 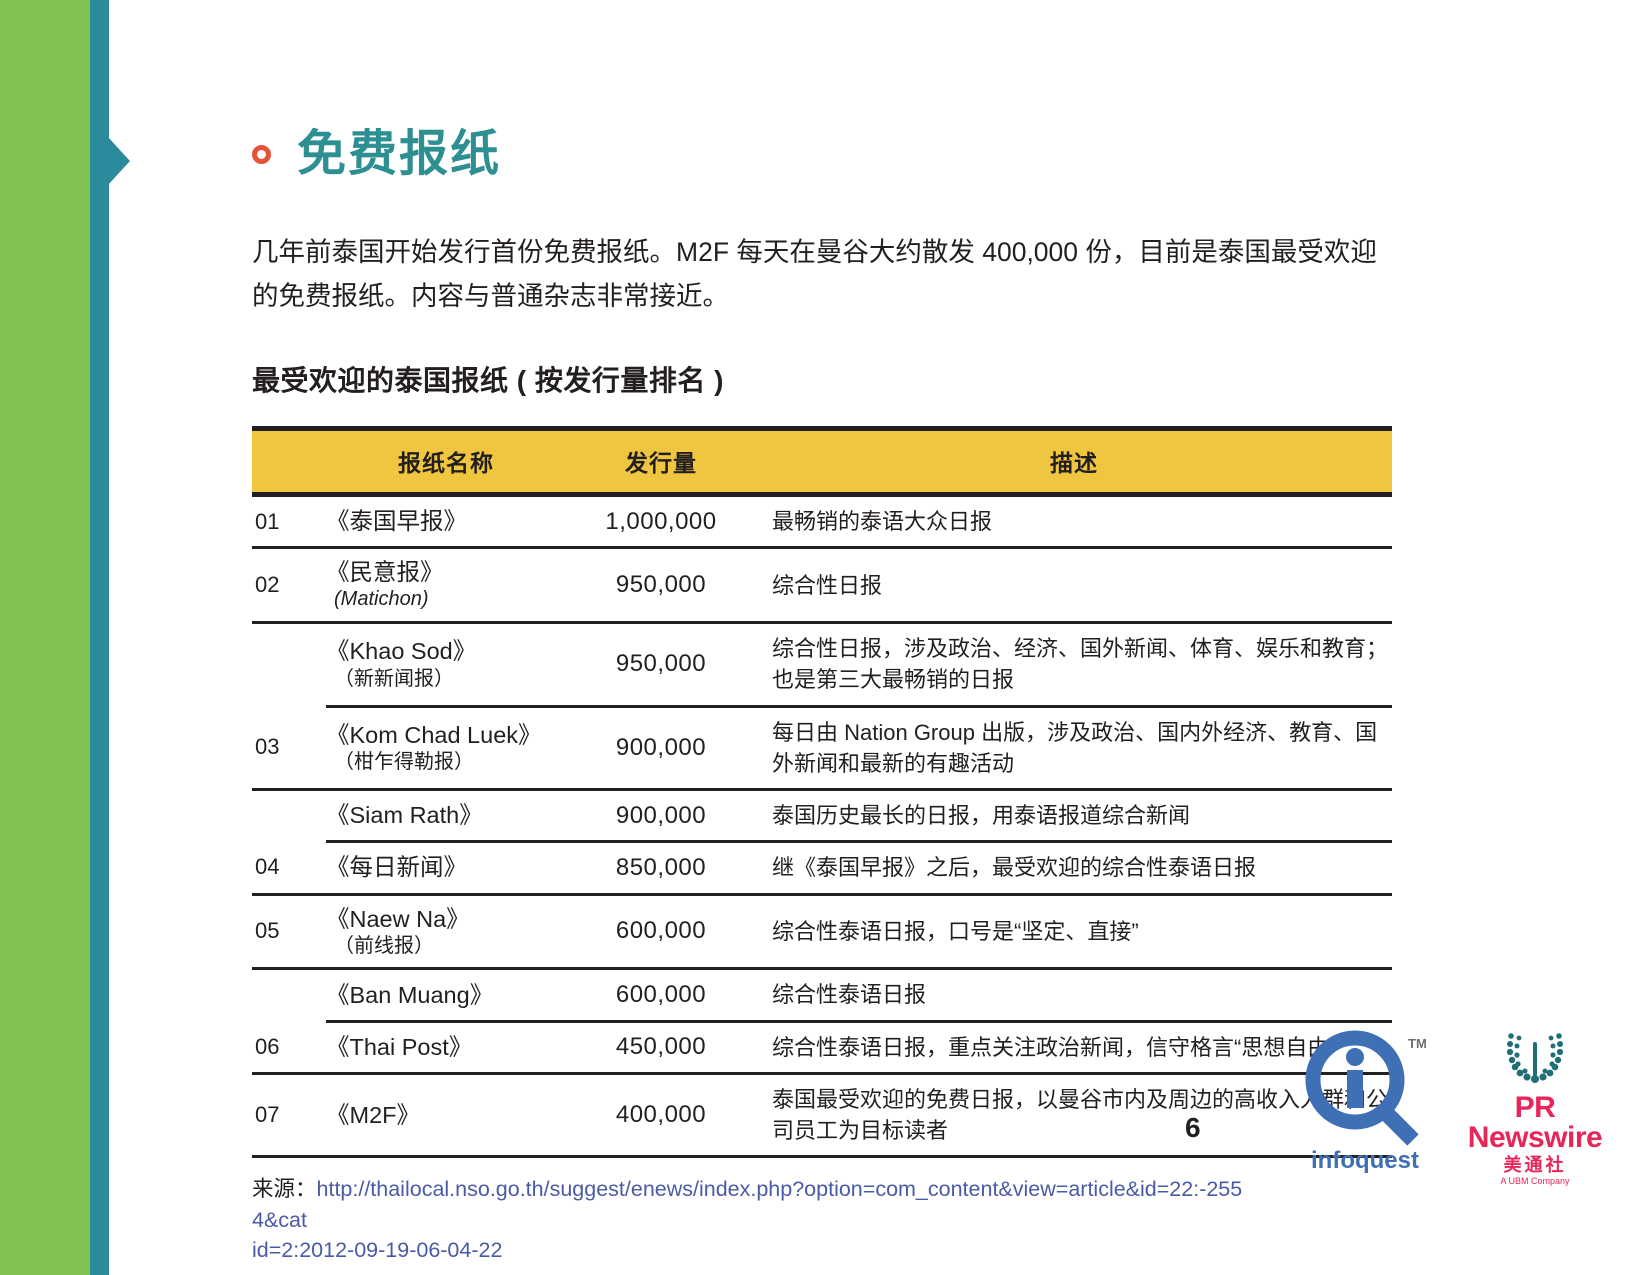 What do you see at coordinates (1535, 1180) in the screenshot?
I see `prnewswire-tagline: A UBM Company` at bounding box center [1535, 1180].